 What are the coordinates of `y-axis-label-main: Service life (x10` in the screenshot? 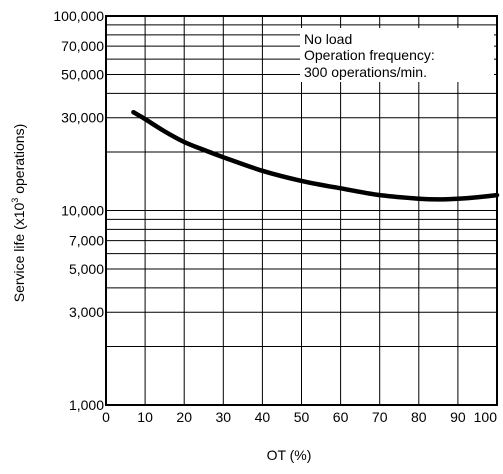 It's located at (19, 252).